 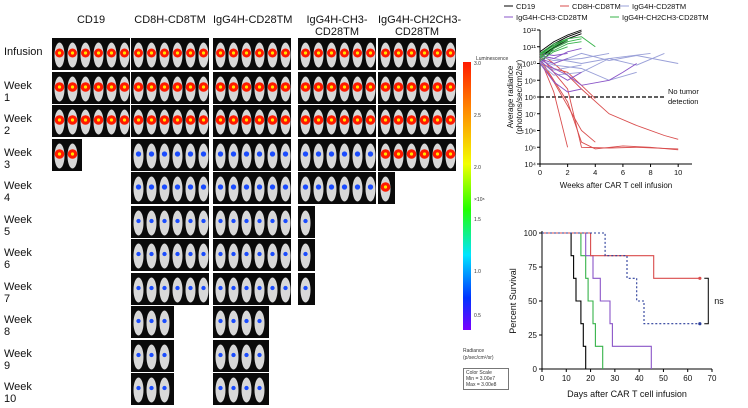 What do you see at coordinates (18, 359) in the screenshot?
I see `timepoint-label: Week 9` at bounding box center [18, 359].